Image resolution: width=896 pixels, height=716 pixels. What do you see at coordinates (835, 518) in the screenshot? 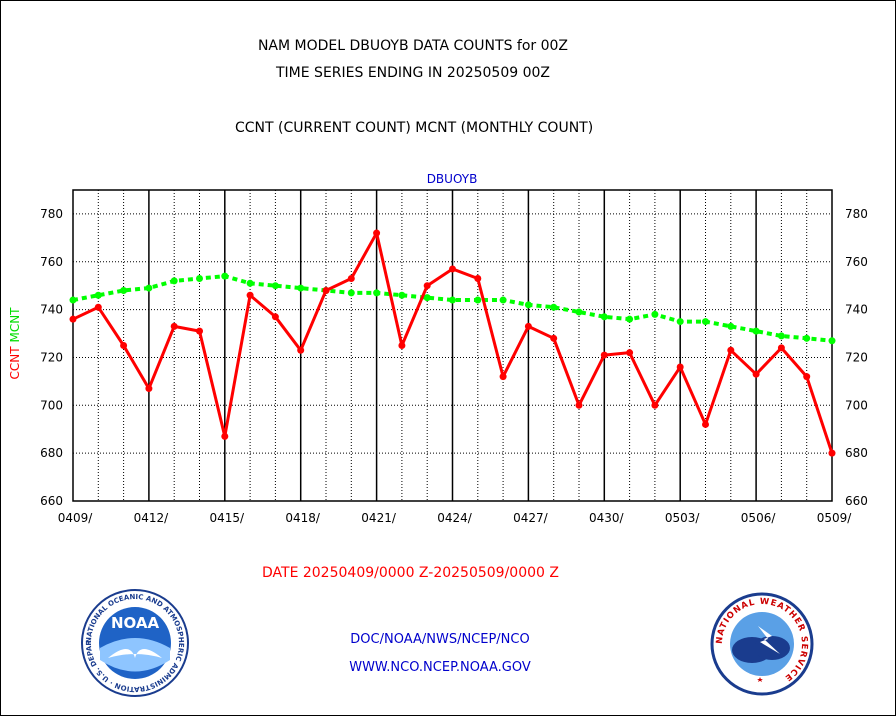
I see `x-tick-label: 0509/` at bounding box center [835, 518].